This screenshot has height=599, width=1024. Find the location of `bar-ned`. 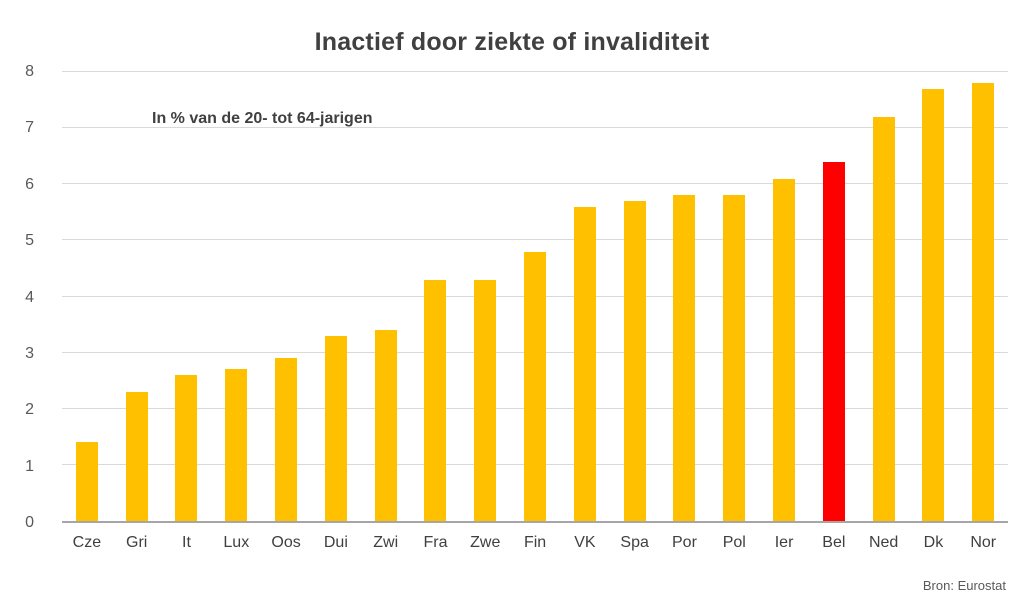

bar-ned is located at coordinates (883, 318).